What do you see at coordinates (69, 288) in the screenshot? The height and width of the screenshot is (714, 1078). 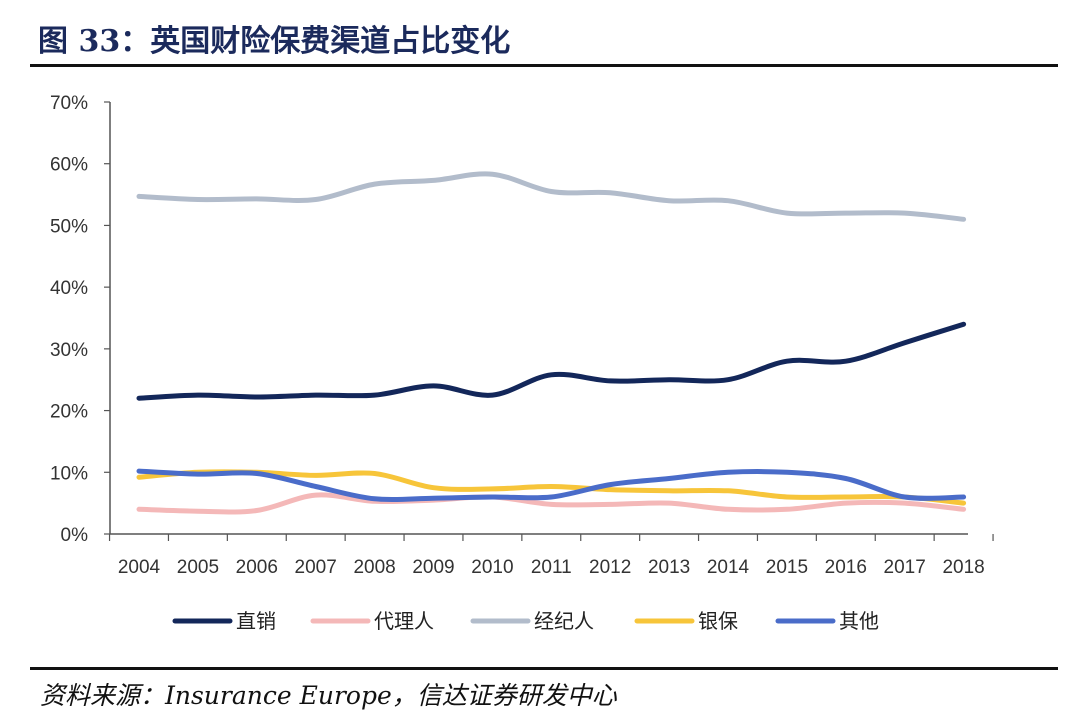 I see `y-tick-label: 40%` at bounding box center [69, 288].